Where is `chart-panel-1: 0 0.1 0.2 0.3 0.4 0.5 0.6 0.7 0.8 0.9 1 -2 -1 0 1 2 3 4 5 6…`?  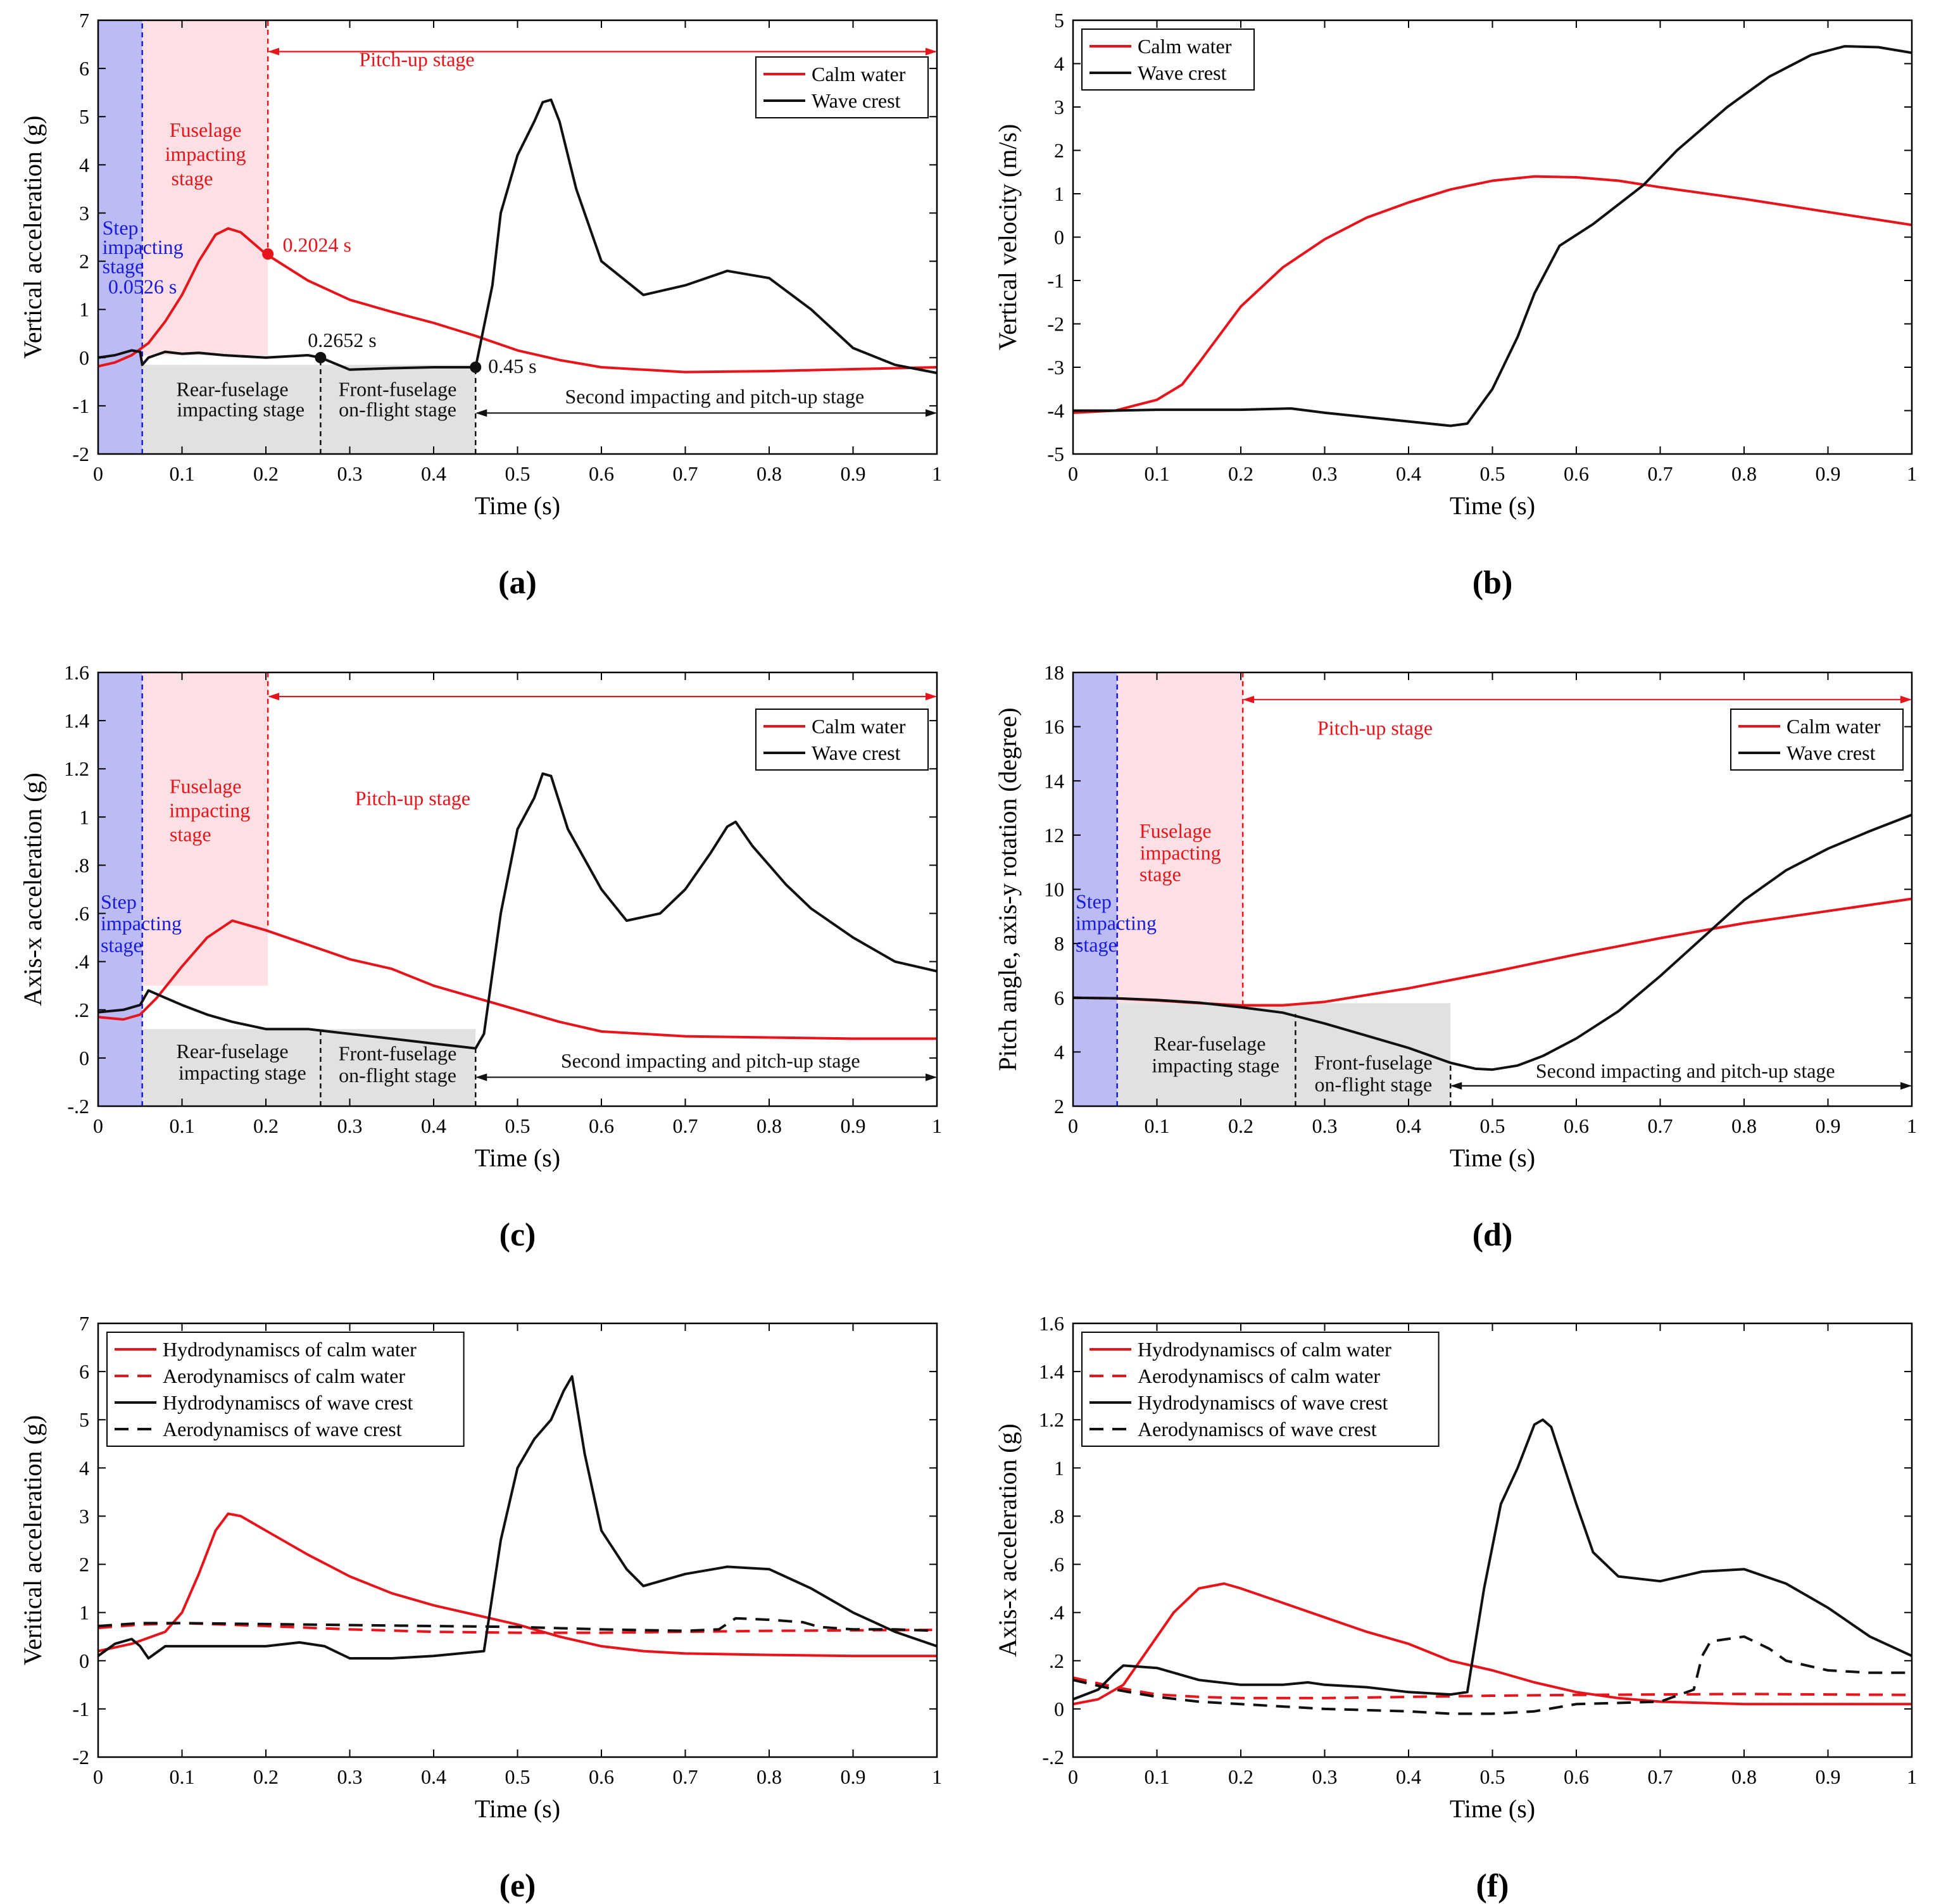 chart-panel-1: 0 0.1 0.2 0.3 0.4 0.5 0.6 0.7 0.8 0.9 1 -2 -1 0 1 2 3 4 5 6… is located at coordinates (480, 305).